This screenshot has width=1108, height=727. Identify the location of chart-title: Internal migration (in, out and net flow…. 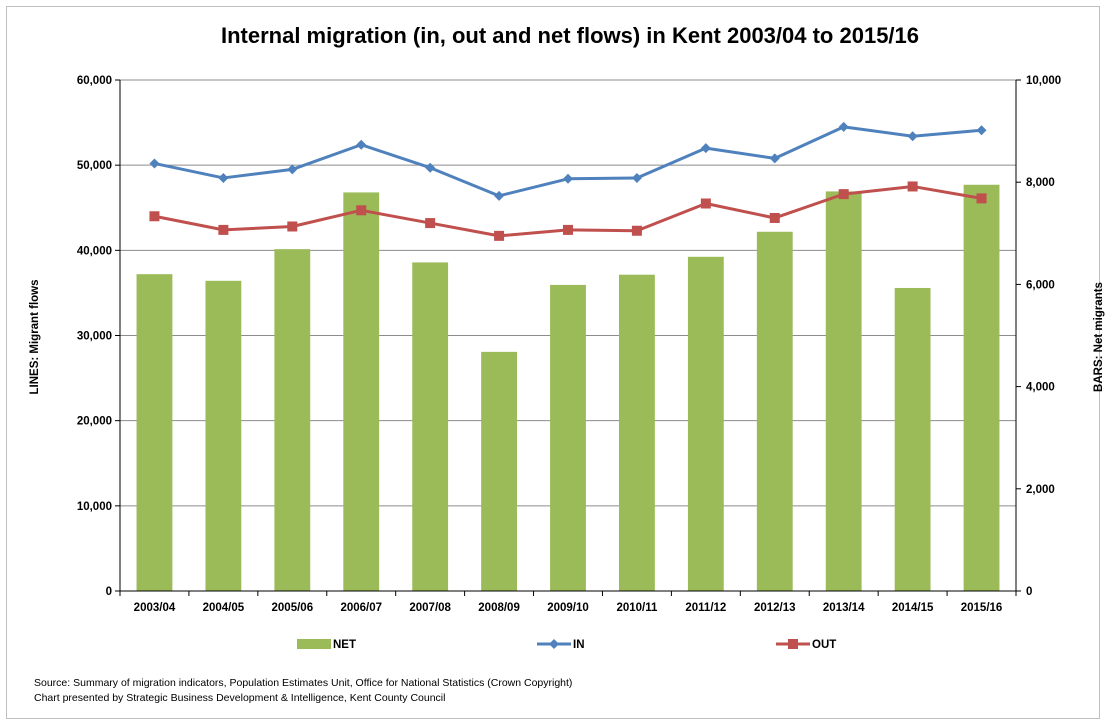
(570, 35).